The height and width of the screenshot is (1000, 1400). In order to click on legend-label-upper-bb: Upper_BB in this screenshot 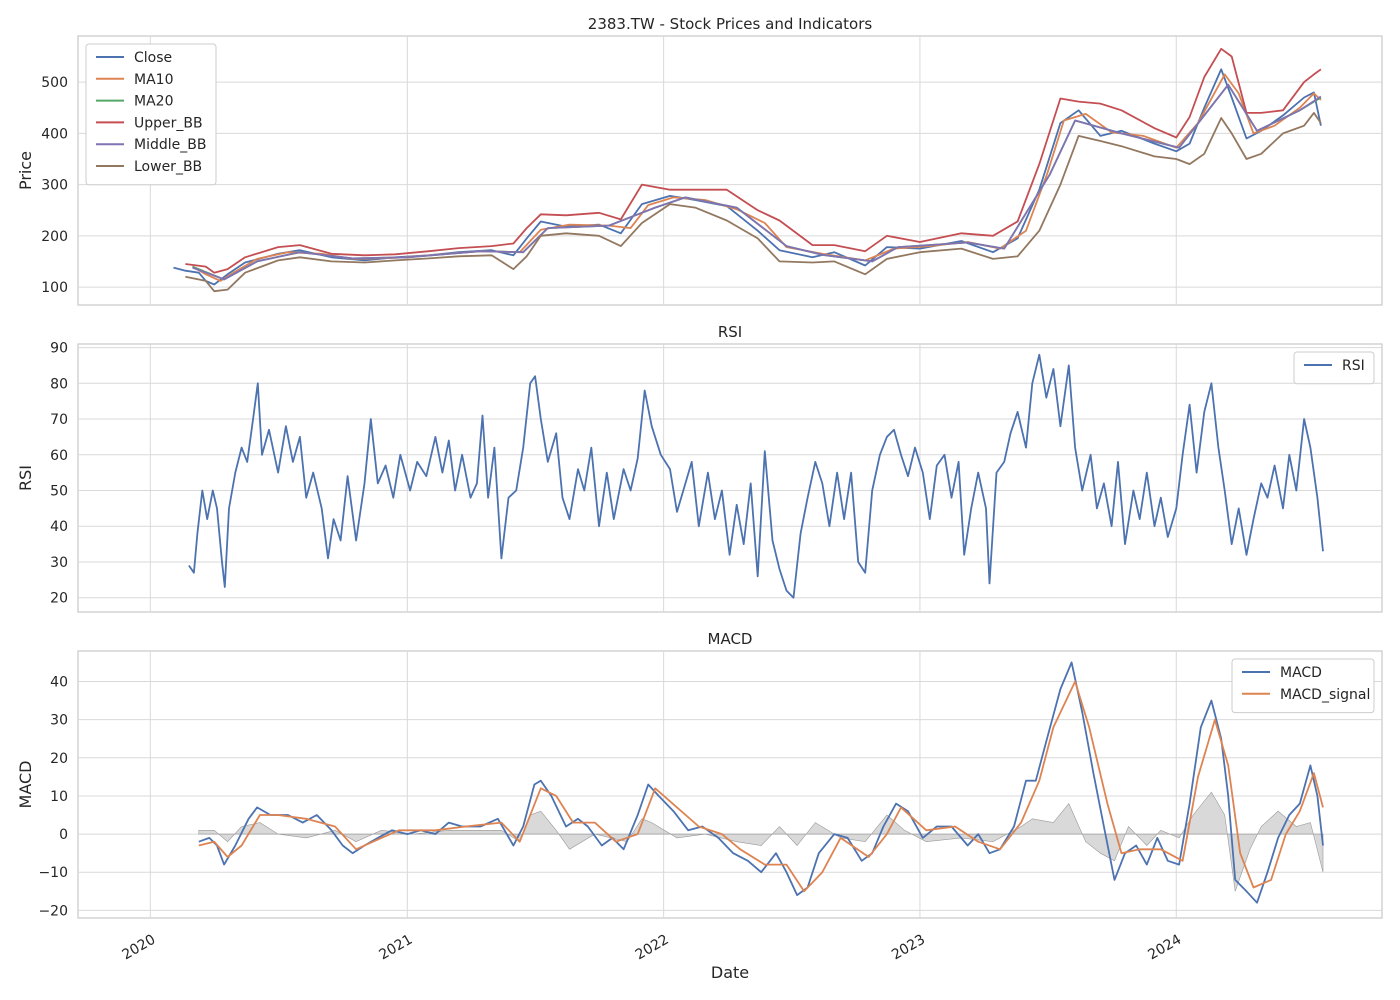, I will do `click(168, 123)`.